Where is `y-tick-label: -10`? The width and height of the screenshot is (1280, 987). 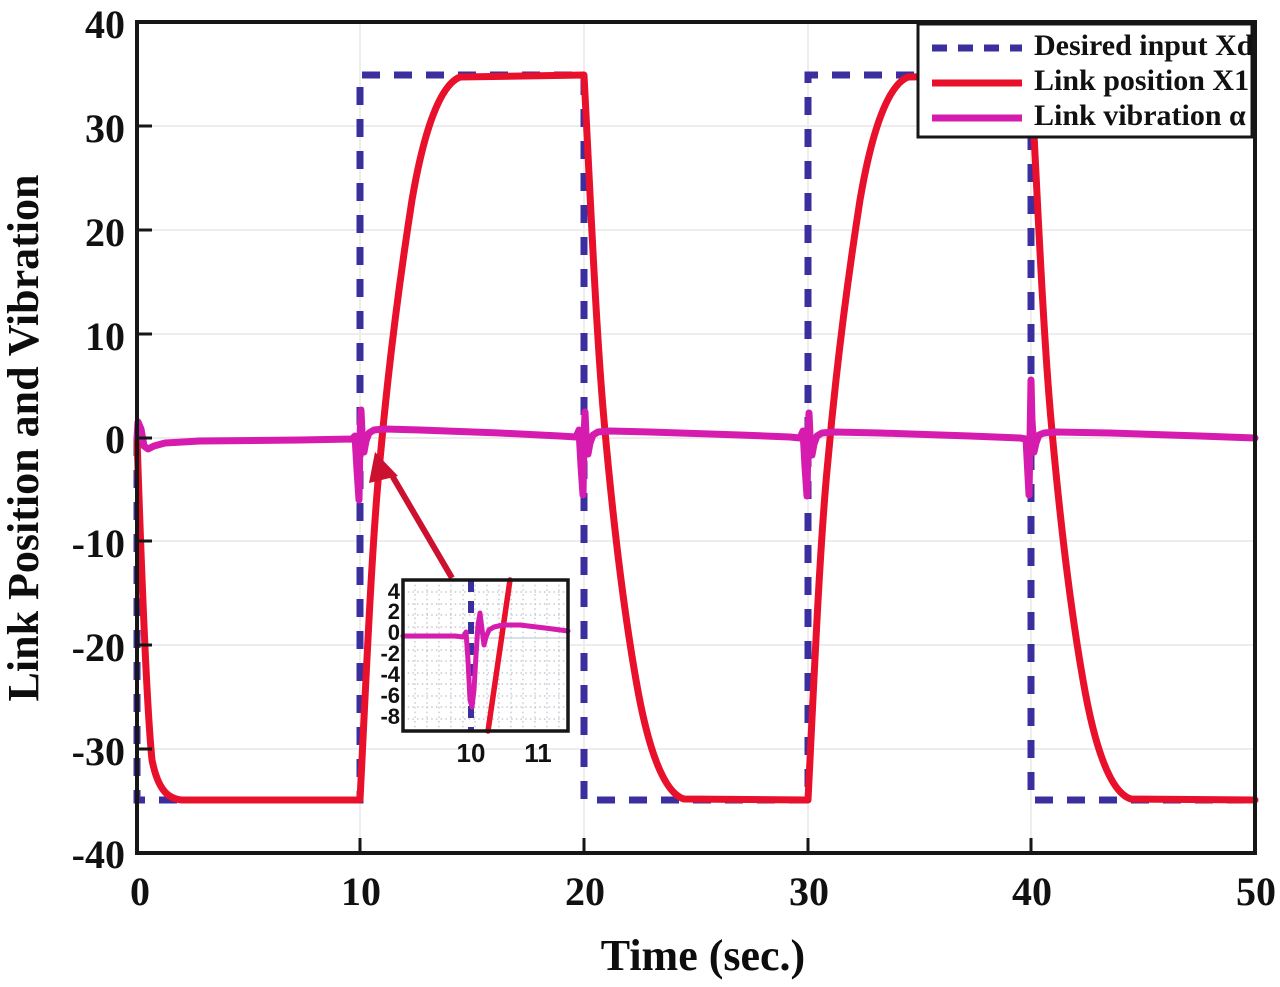 y-tick-label: -10 is located at coordinates (98, 543).